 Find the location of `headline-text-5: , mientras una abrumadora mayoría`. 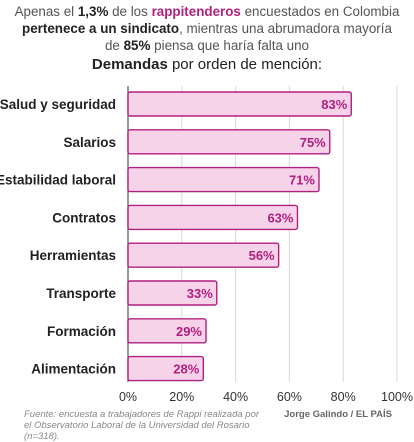

headline-text-5: , mientras una abrumadora mayoría is located at coordinates (285, 28).